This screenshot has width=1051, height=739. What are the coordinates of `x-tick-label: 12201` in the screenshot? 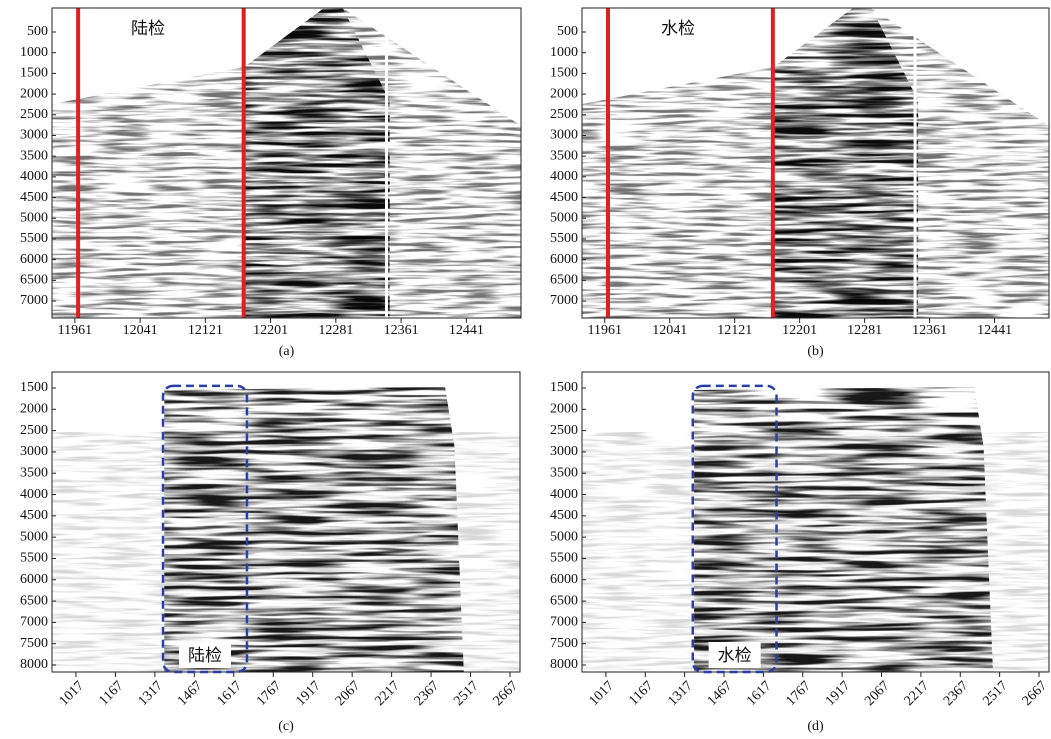 It's located at (799, 330).